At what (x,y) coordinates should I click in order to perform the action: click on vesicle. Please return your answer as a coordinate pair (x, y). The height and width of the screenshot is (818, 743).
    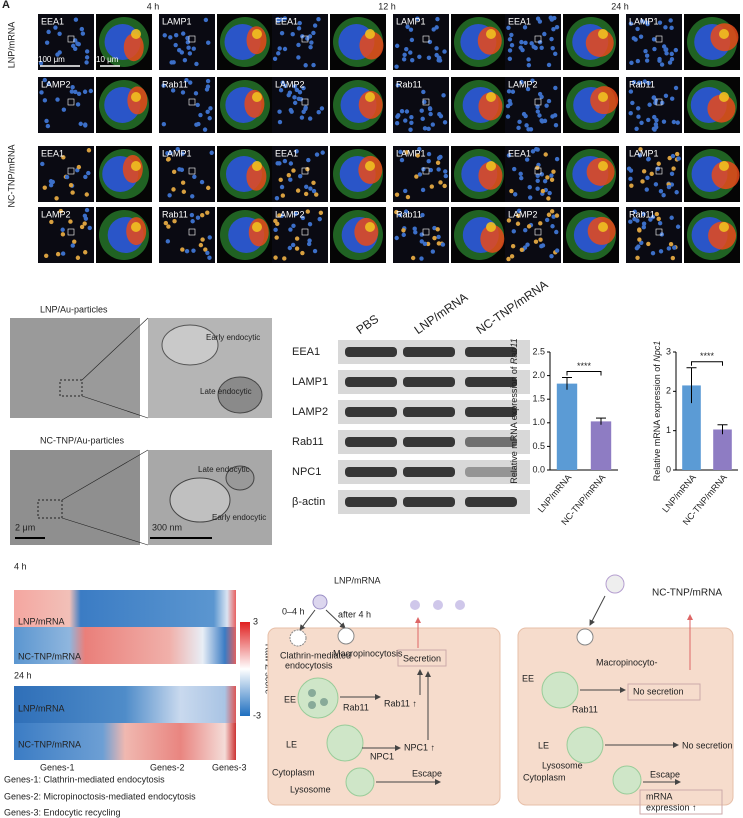
    Looking at the image, I should click on (585, 637).